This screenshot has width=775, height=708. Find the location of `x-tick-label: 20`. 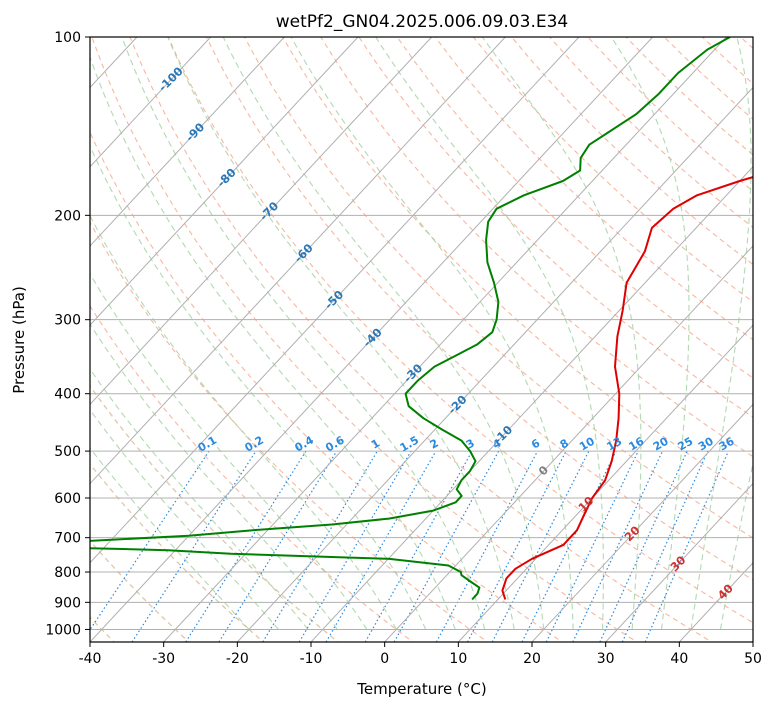

x-tick-label: 20 is located at coordinates (532, 659).